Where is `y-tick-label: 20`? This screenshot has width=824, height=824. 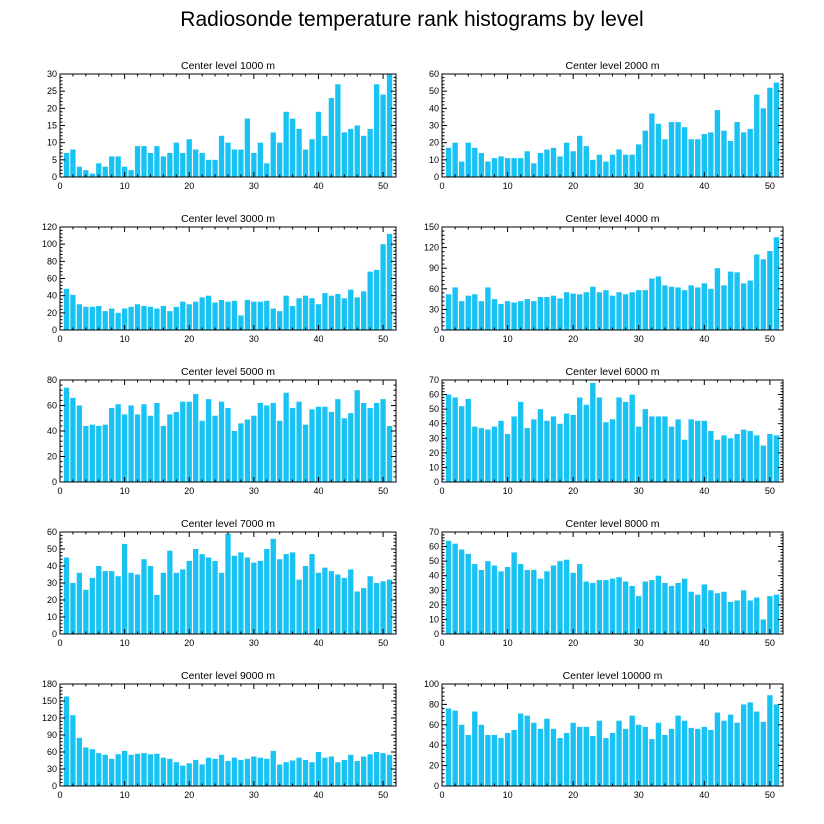 y-tick-label: 20 is located at coordinates (52, 108).